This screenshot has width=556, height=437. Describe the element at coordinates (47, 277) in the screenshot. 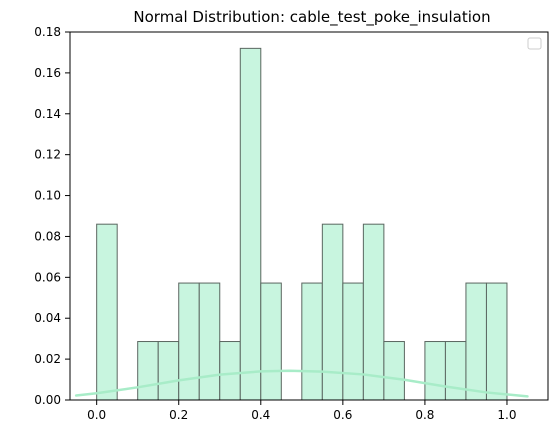

I see `y-tick-label: 0.06` at that location.